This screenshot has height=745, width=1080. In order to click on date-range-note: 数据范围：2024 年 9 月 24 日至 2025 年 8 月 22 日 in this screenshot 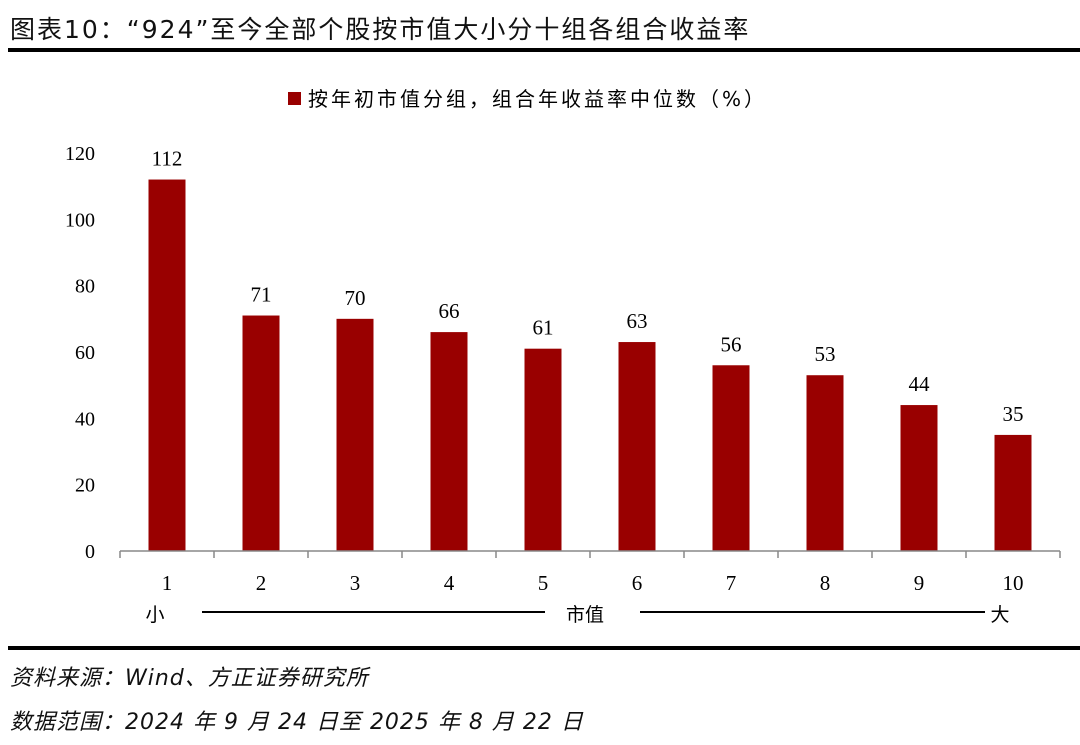, I will do `click(297, 722)`.